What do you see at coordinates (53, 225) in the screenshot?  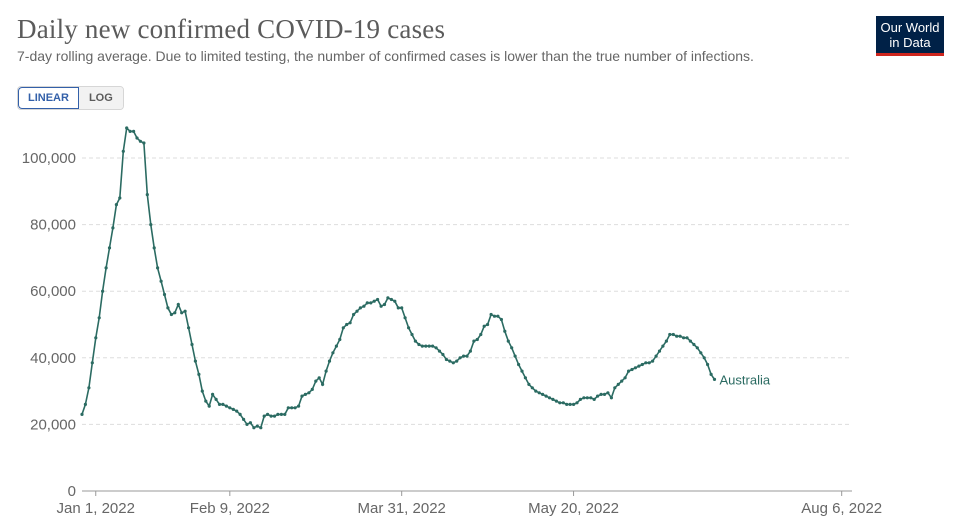 I see `y-tick-label: 80,000` at bounding box center [53, 225].